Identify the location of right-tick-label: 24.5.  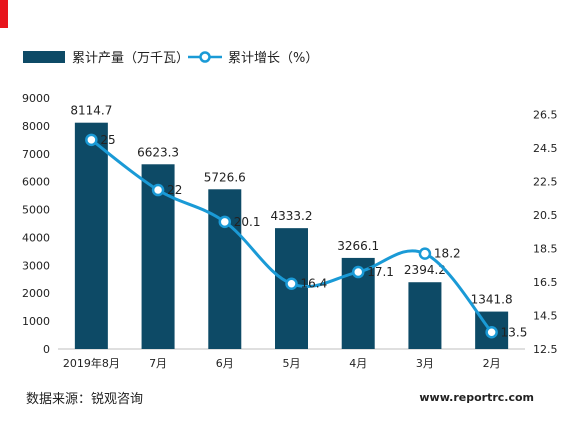
(545, 148).